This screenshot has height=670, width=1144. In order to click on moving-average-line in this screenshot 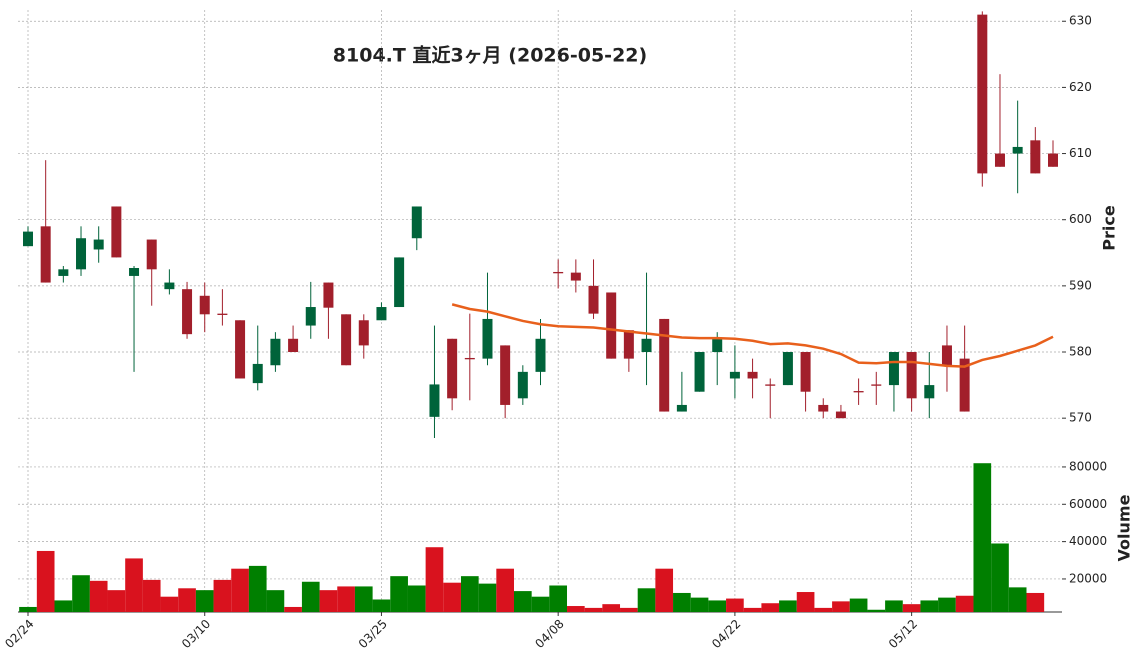, I will do `click(752, 335)`.